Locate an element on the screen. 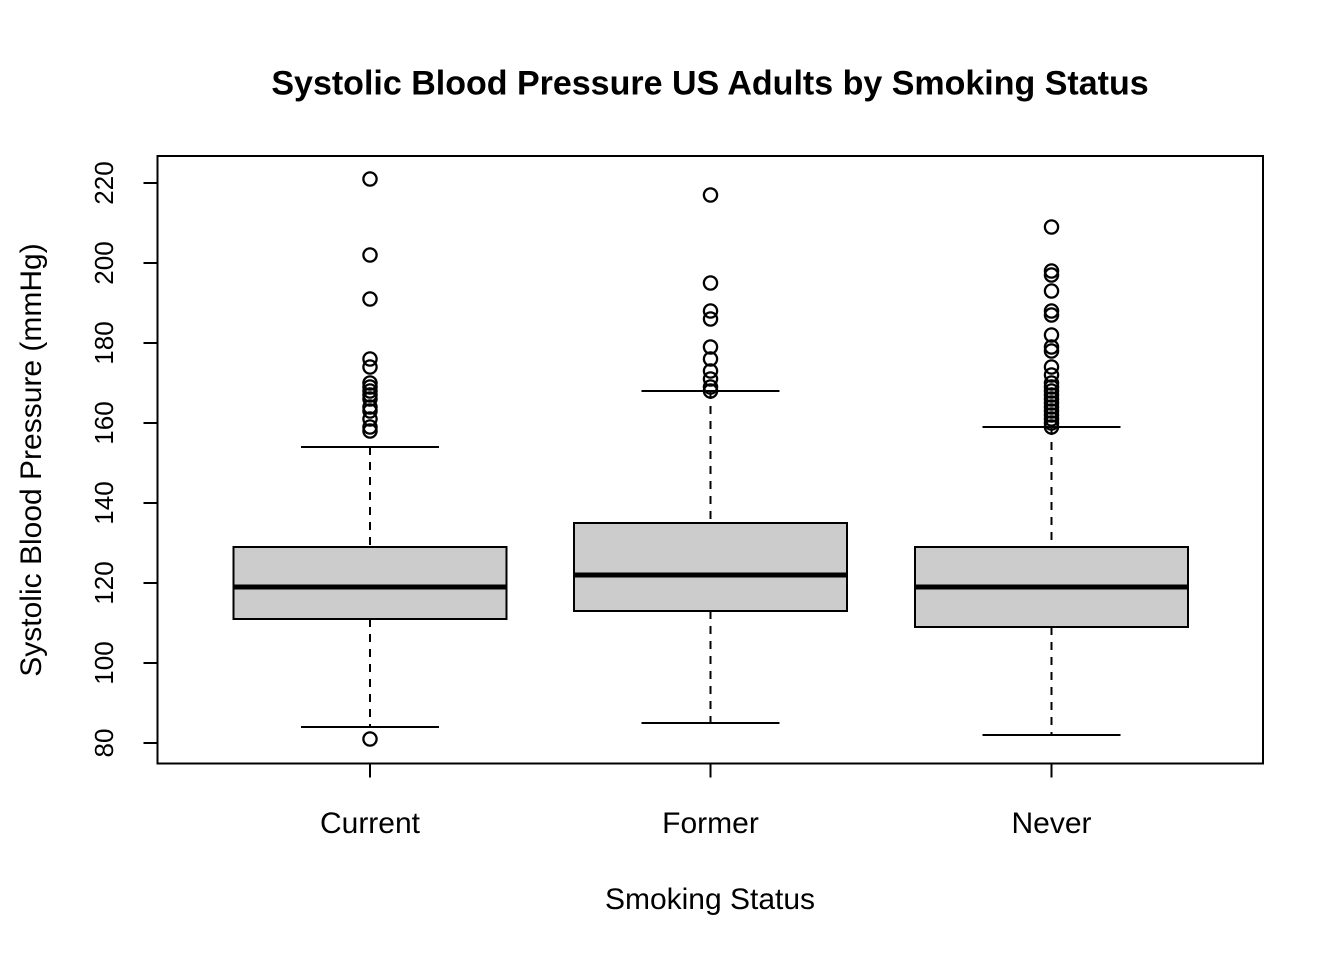 This screenshot has height=960, width=1344. x-axis-category-label: Never is located at coordinates (1051, 823).